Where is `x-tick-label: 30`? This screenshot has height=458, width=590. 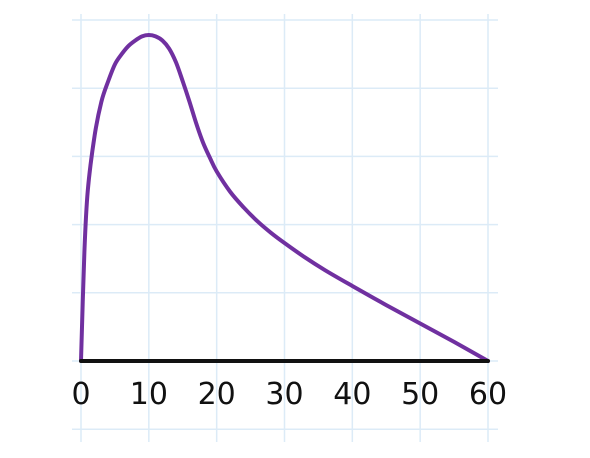
x-tick-label: 30 is located at coordinates (284, 394).